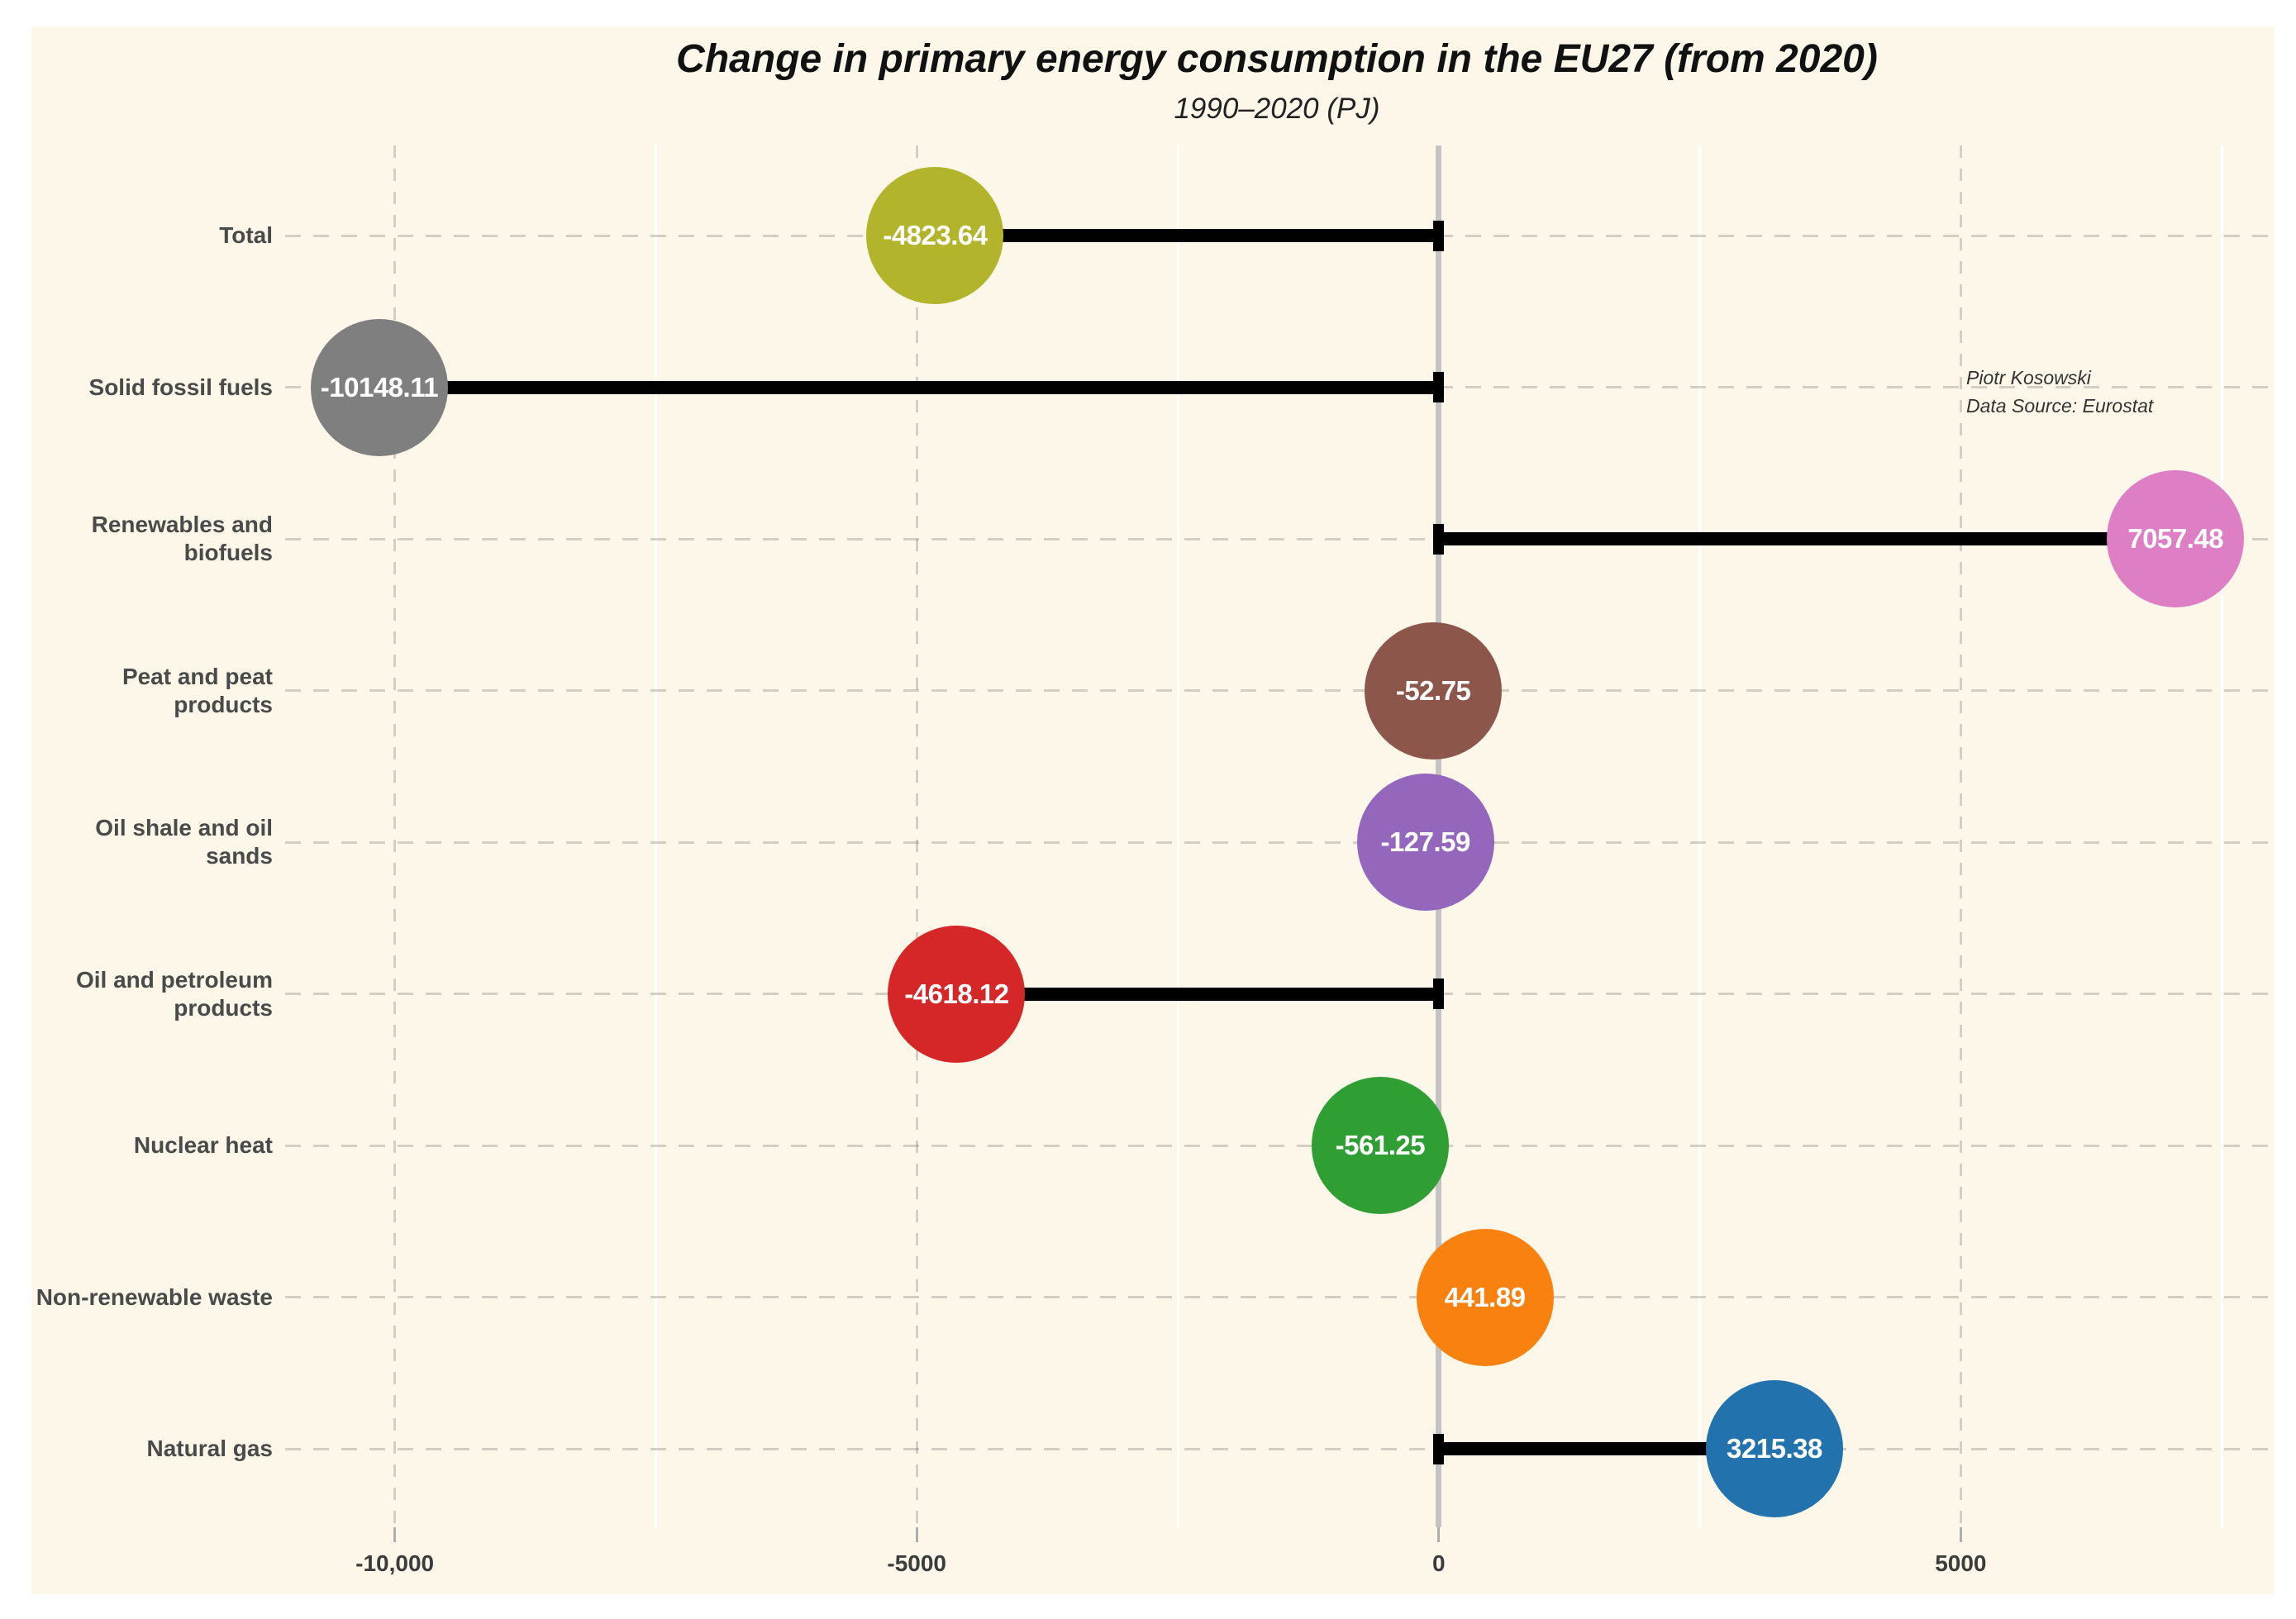  What do you see at coordinates (246, 235) in the screenshot?
I see `category-label: Total` at bounding box center [246, 235].